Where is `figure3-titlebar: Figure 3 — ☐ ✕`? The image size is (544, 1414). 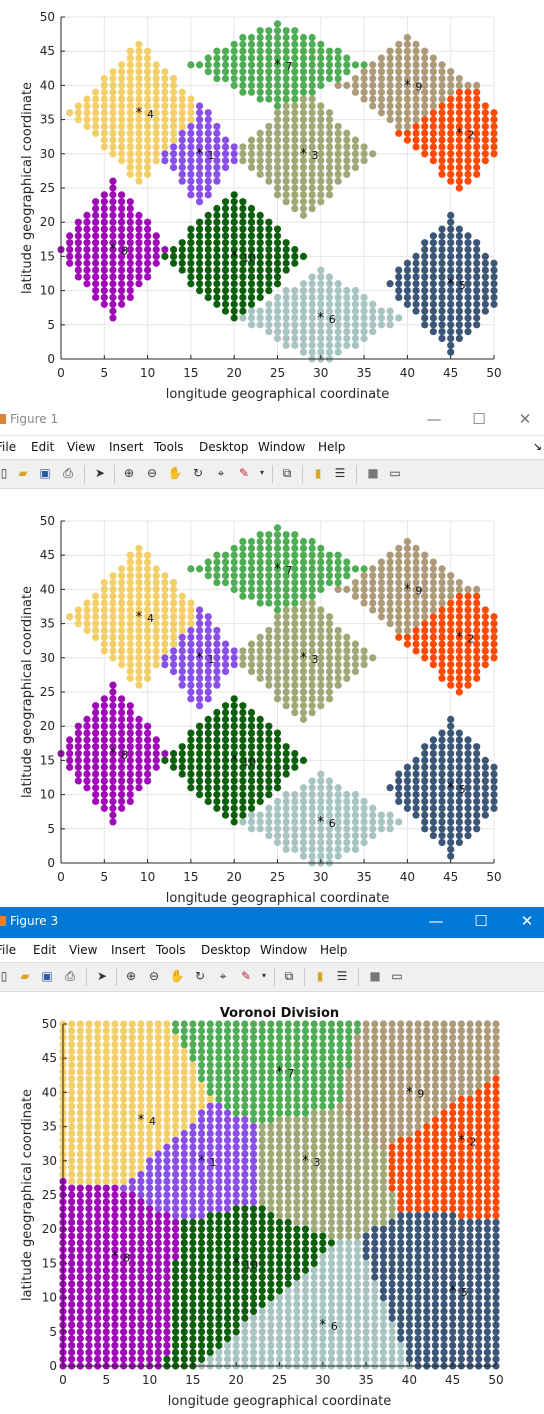 figure3-titlebar: Figure 3 — ☐ ✕ is located at coordinates (272, 922).